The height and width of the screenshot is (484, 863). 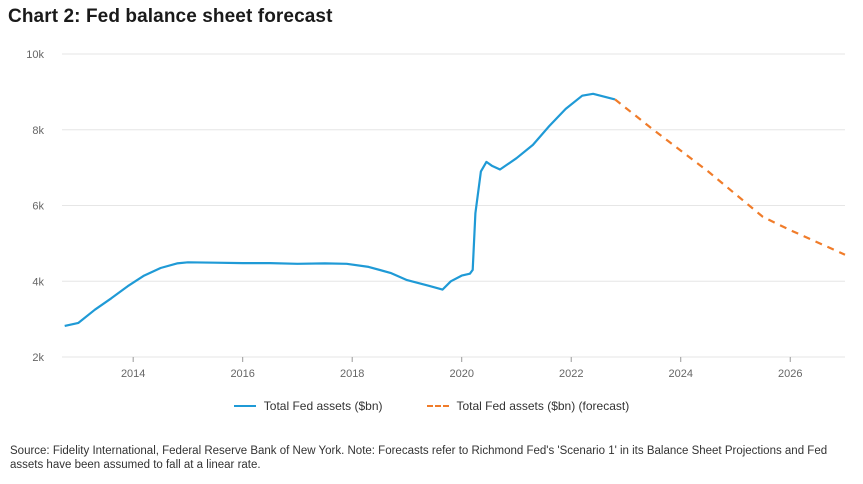 I want to click on legend-item-forecast: Total Fed assets ($bn) (forecast), so click(x=528, y=406).